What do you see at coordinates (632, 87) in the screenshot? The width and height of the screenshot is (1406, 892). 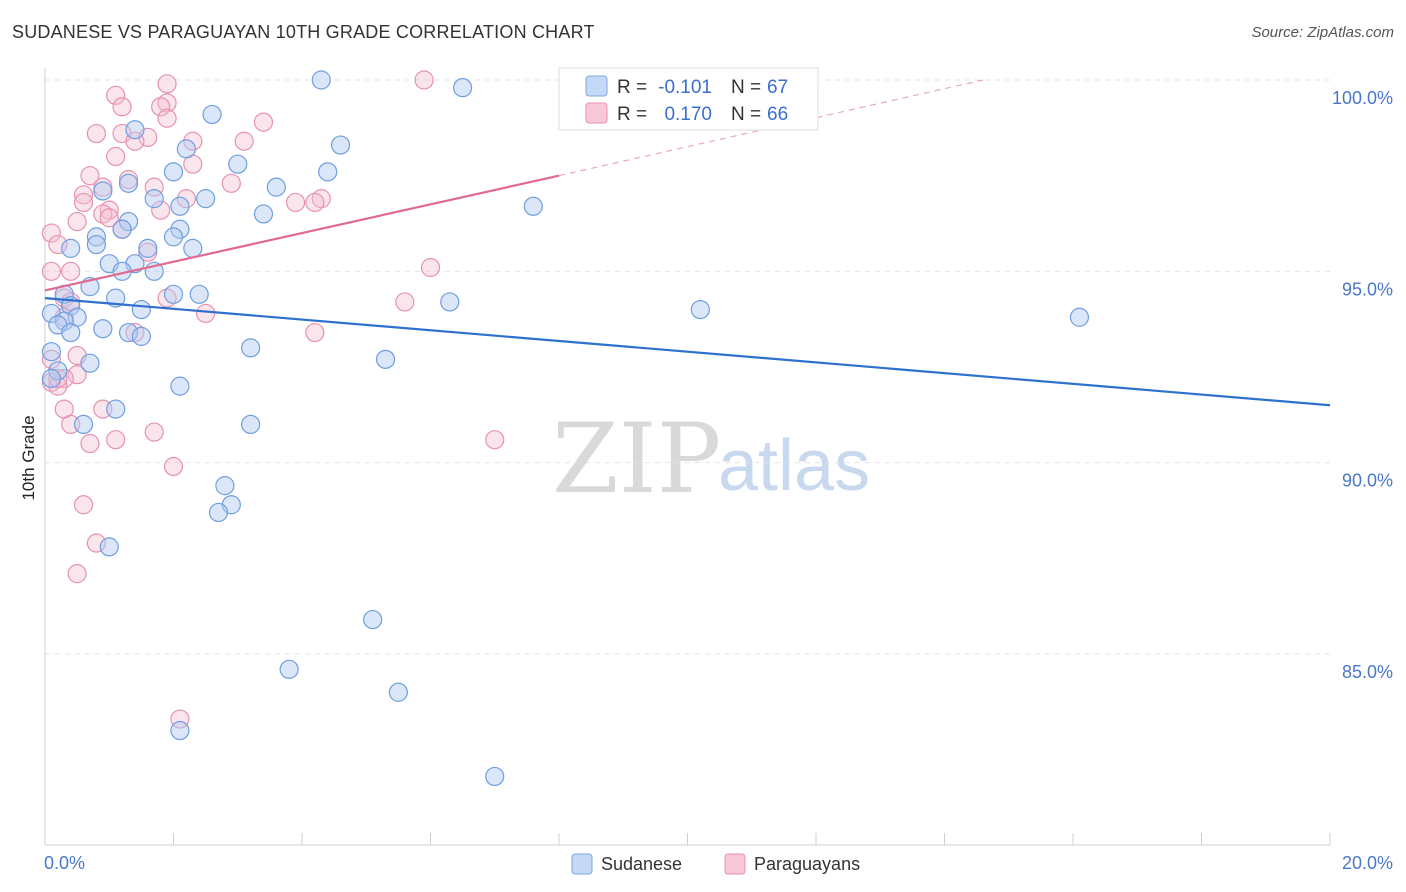 I see `legend-r-label-sudanese: R =` at bounding box center [632, 87].